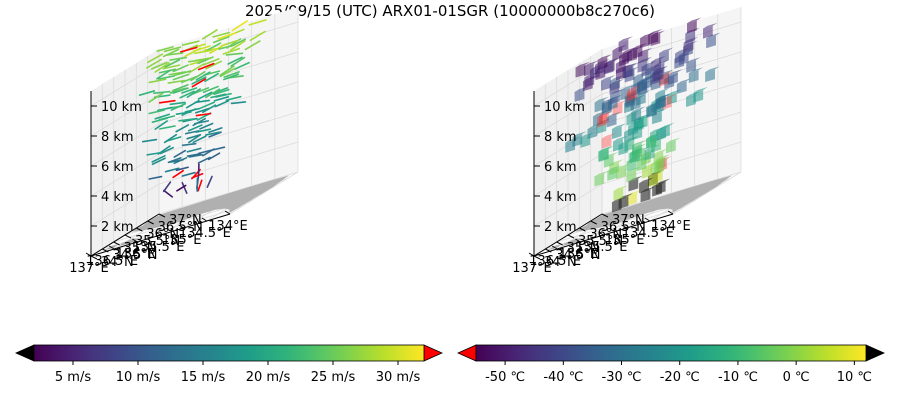  What do you see at coordinates (600, 241) in the screenshot?
I see `y-tick-label: 35.5°N` at bounding box center [600, 241].